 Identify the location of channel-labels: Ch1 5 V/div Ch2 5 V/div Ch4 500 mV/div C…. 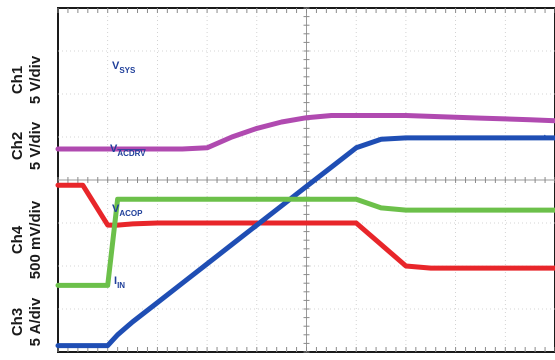
(26, 200).